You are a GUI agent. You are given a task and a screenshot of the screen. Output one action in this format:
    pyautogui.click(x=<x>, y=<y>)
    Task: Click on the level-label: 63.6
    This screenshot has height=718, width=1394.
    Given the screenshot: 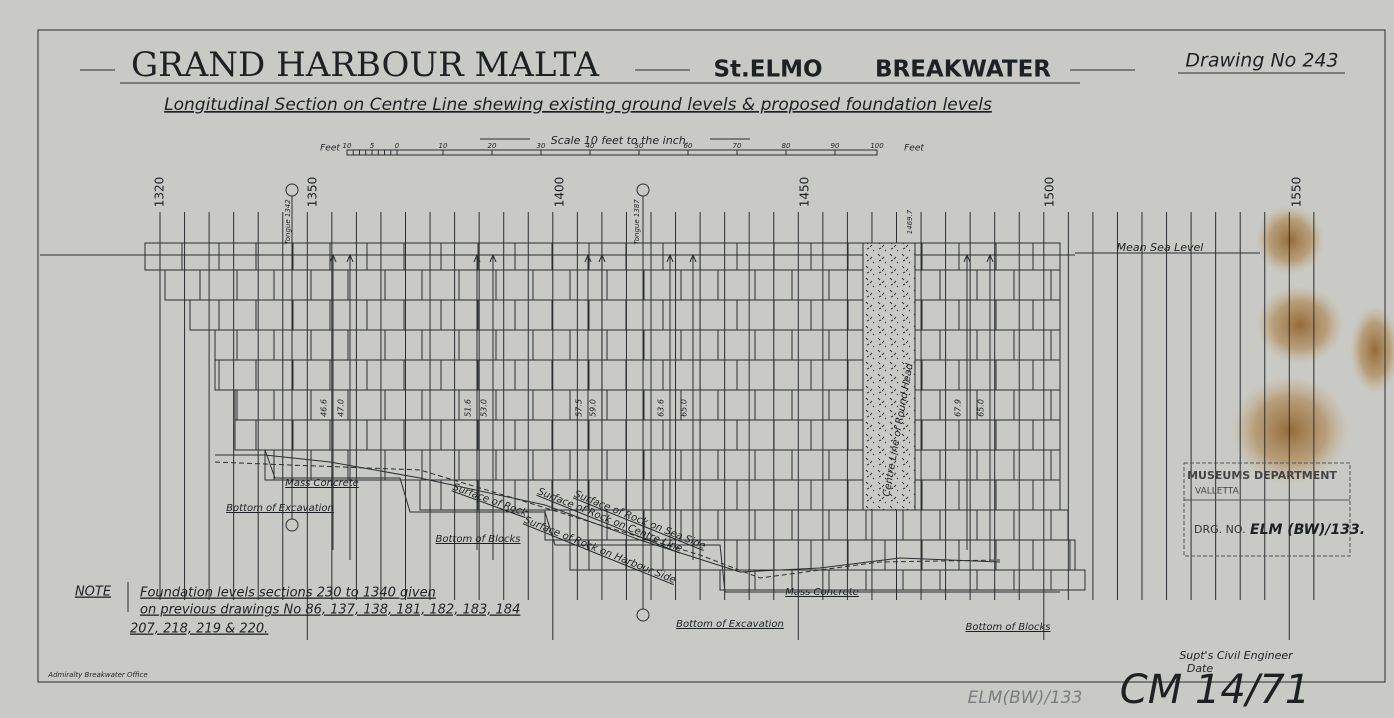 What is the action you would take?
    pyautogui.click(x=661, y=408)
    